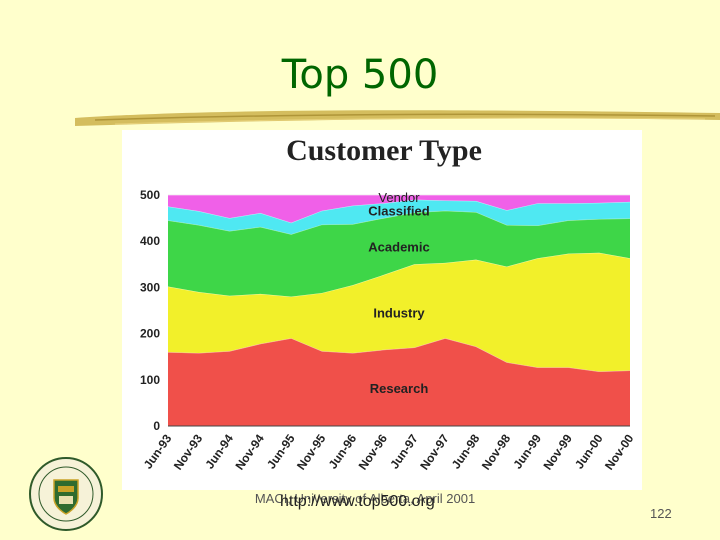 The image size is (720, 540). Describe the element at coordinates (527, 451) in the screenshot. I see `x-tick-label: Jun-99` at that location.